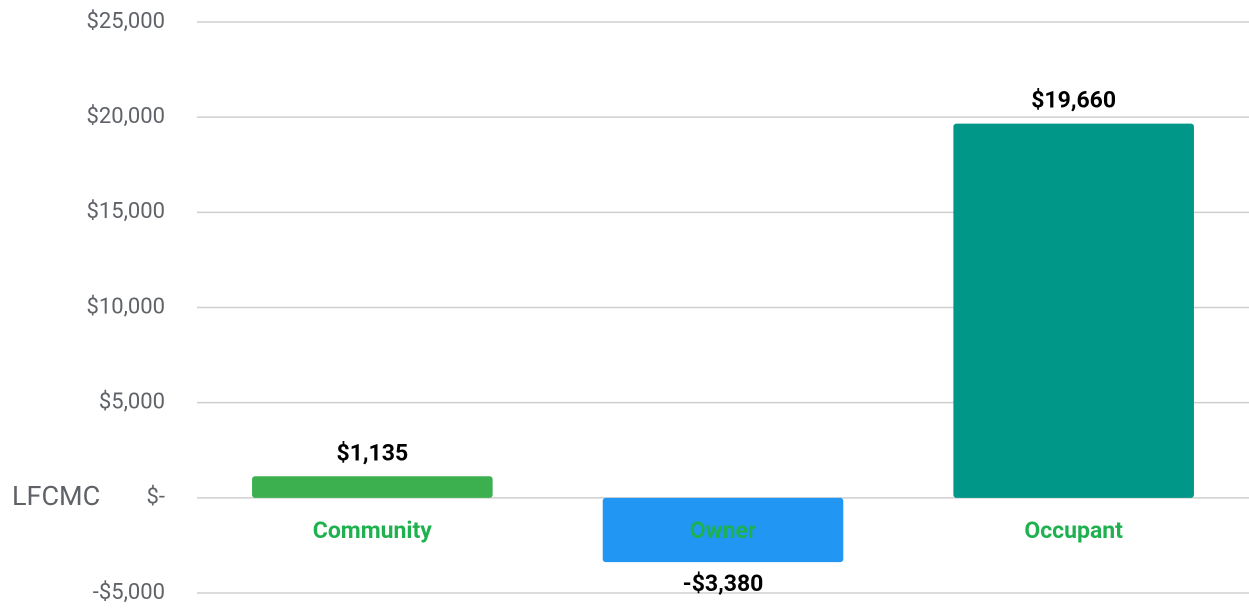  I want to click on y-tick-label: $10,000, so click(125, 306).